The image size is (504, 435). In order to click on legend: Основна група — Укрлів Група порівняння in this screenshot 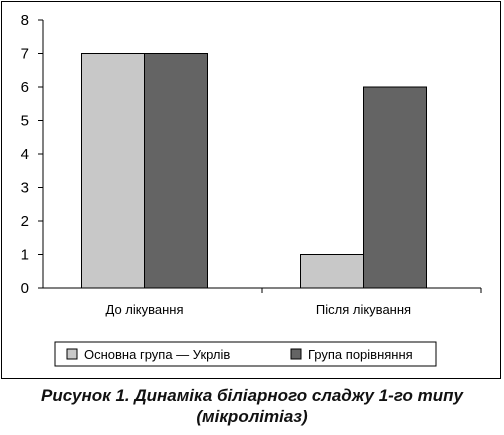, I will do `click(245, 354)`.